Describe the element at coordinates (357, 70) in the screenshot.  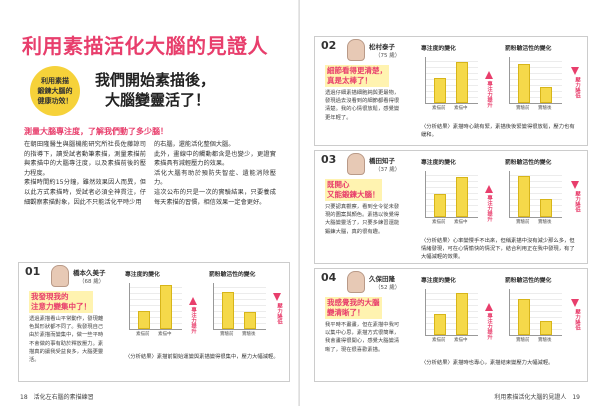
I see `quote-line: 細節看得更清楚，` at that location.